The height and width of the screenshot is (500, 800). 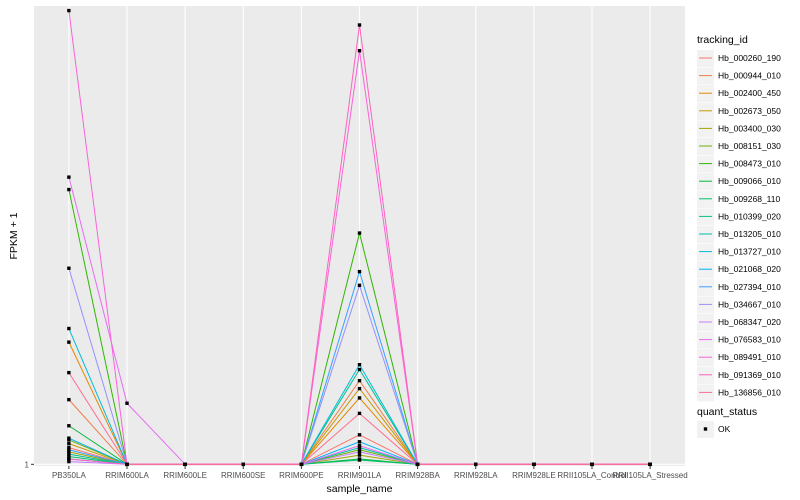 What do you see at coordinates (749, 76) in the screenshot?
I see `legend-label: Hb_000944_010` at bounding box center [749, 76].